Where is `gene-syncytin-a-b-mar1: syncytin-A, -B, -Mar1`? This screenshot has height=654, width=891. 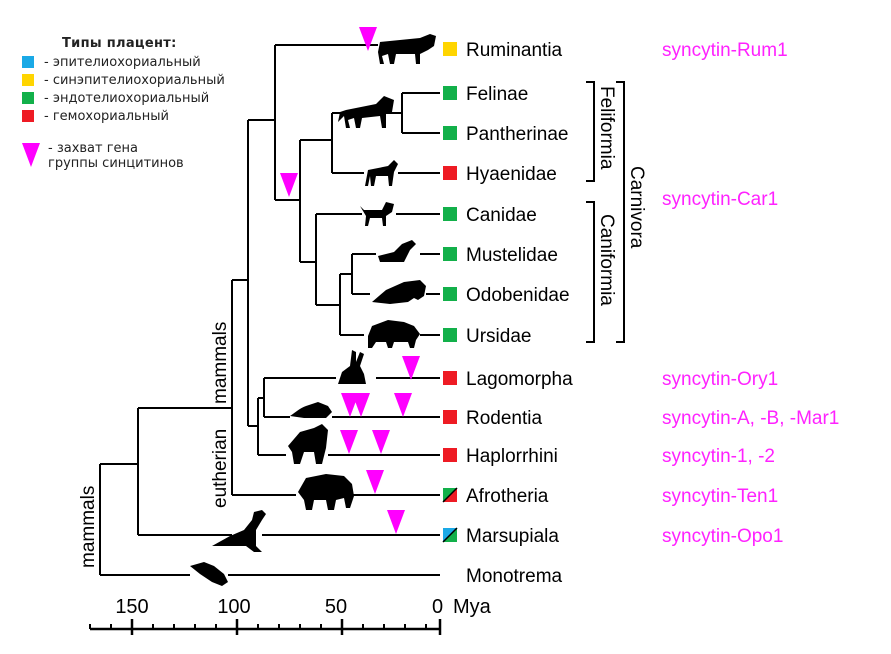 gene-syncytin-a-b-mar1: syncytin-A, -B, -Mar1 is located at coordinates (750, 418).